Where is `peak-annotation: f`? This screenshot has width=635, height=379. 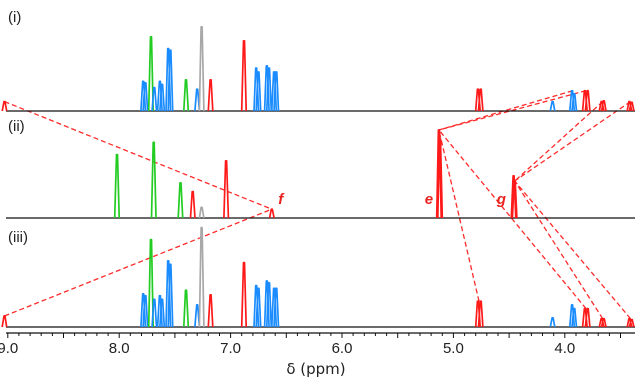 peak-annotation: f is located at coordinates (281, 199).